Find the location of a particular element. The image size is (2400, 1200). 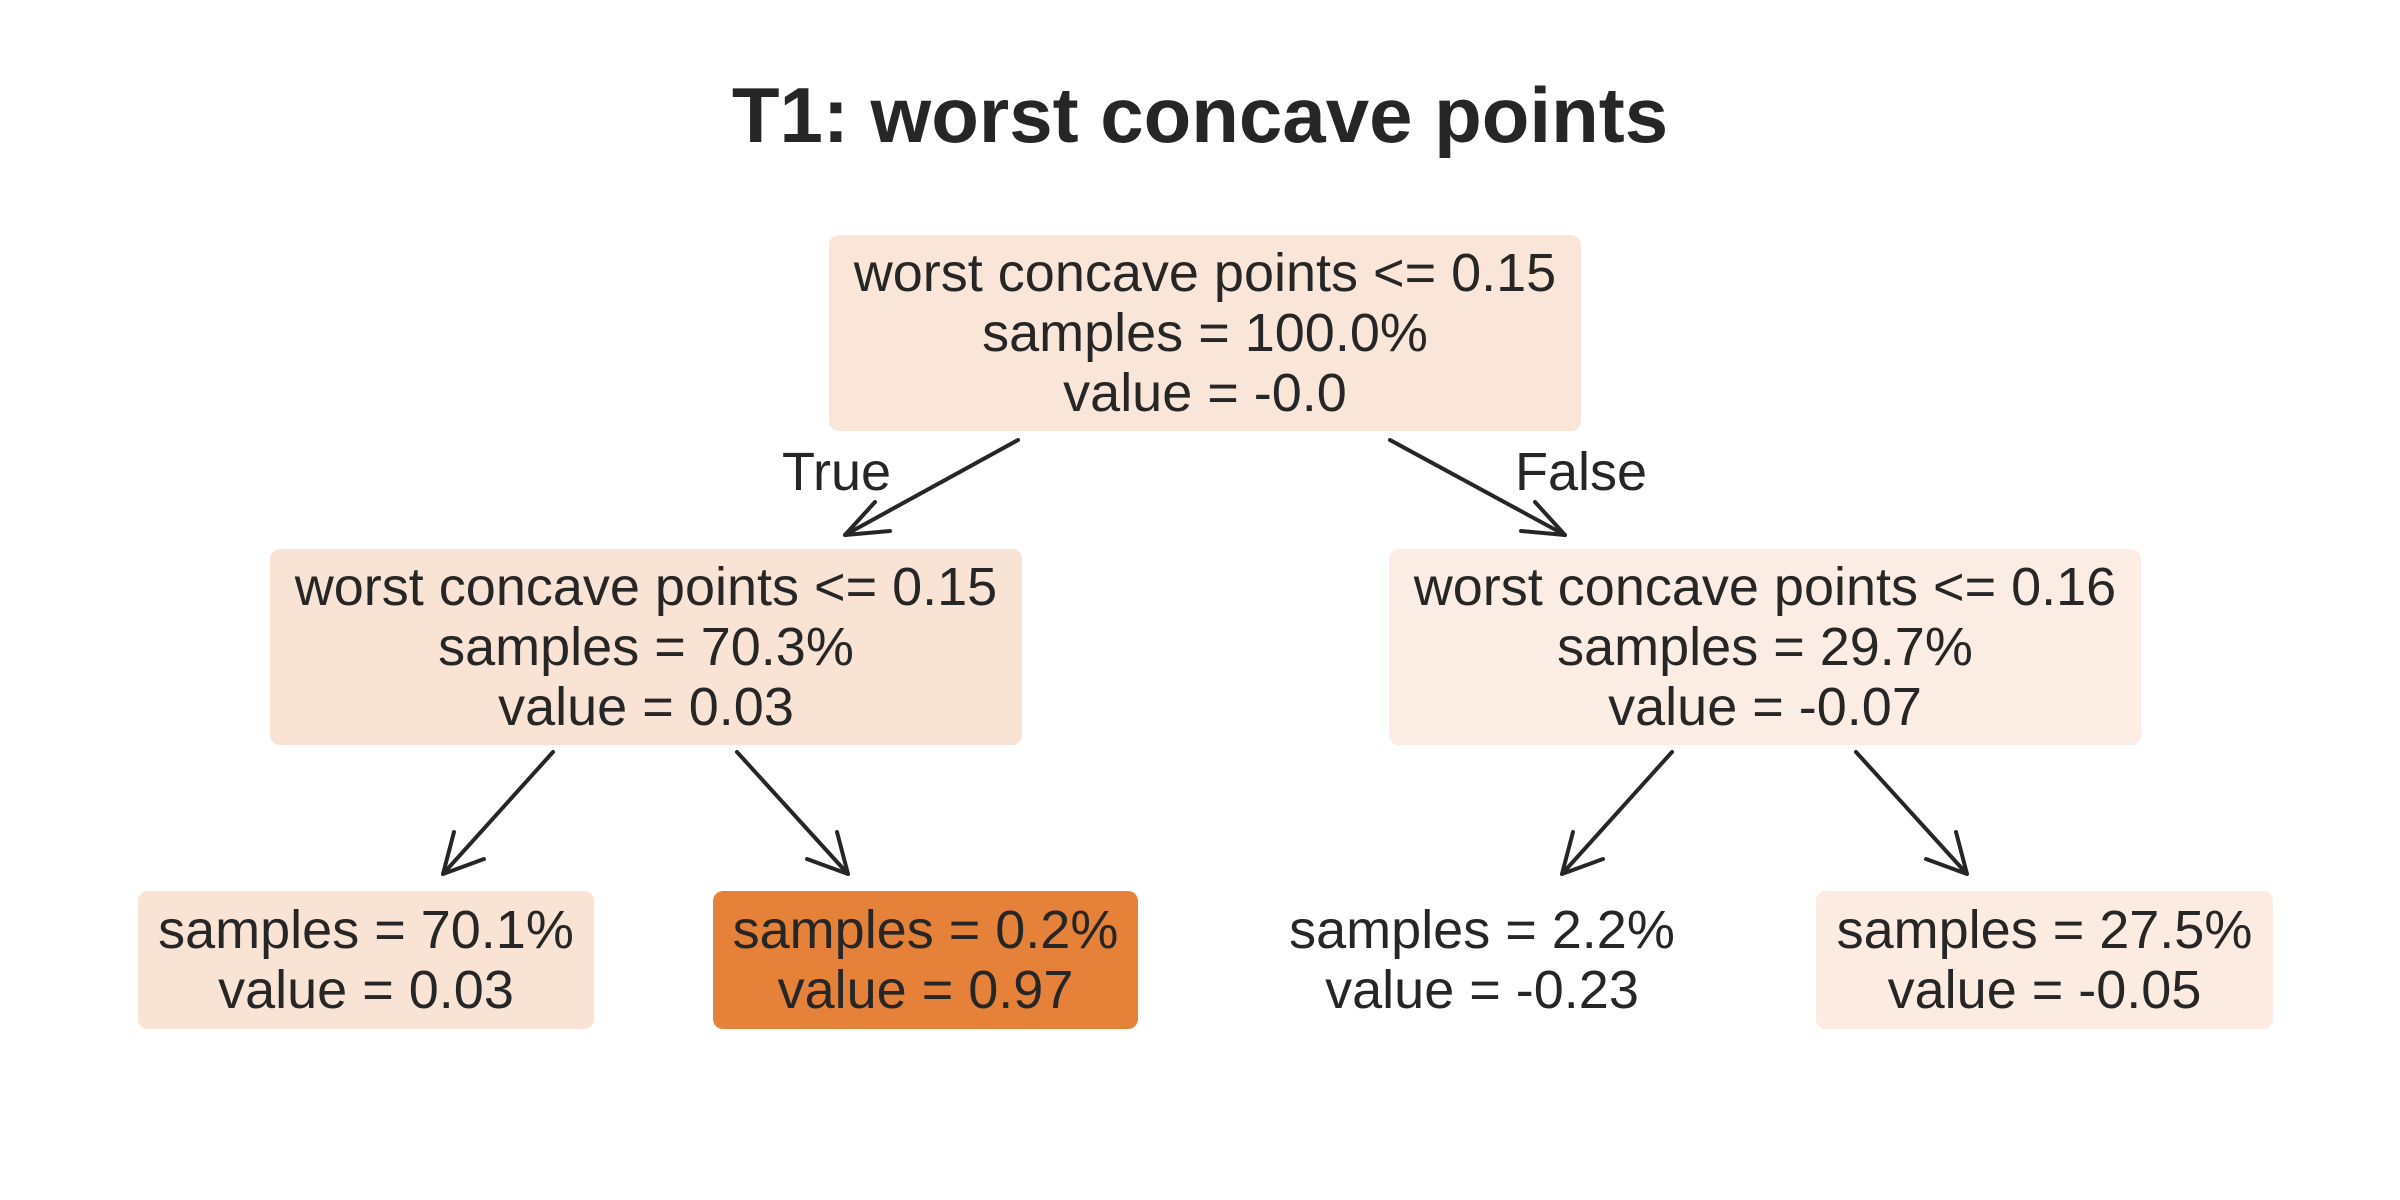

edge-label-false: False is located at coordinates (1581, 472).